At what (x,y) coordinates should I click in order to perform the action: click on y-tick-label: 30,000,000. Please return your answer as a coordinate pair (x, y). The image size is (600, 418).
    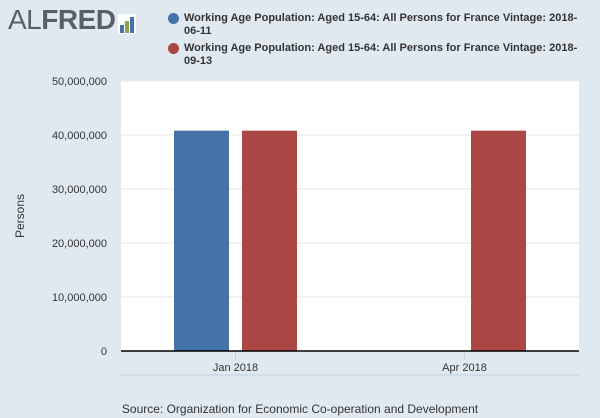
    Looking at the image, I should click on (79, 190).